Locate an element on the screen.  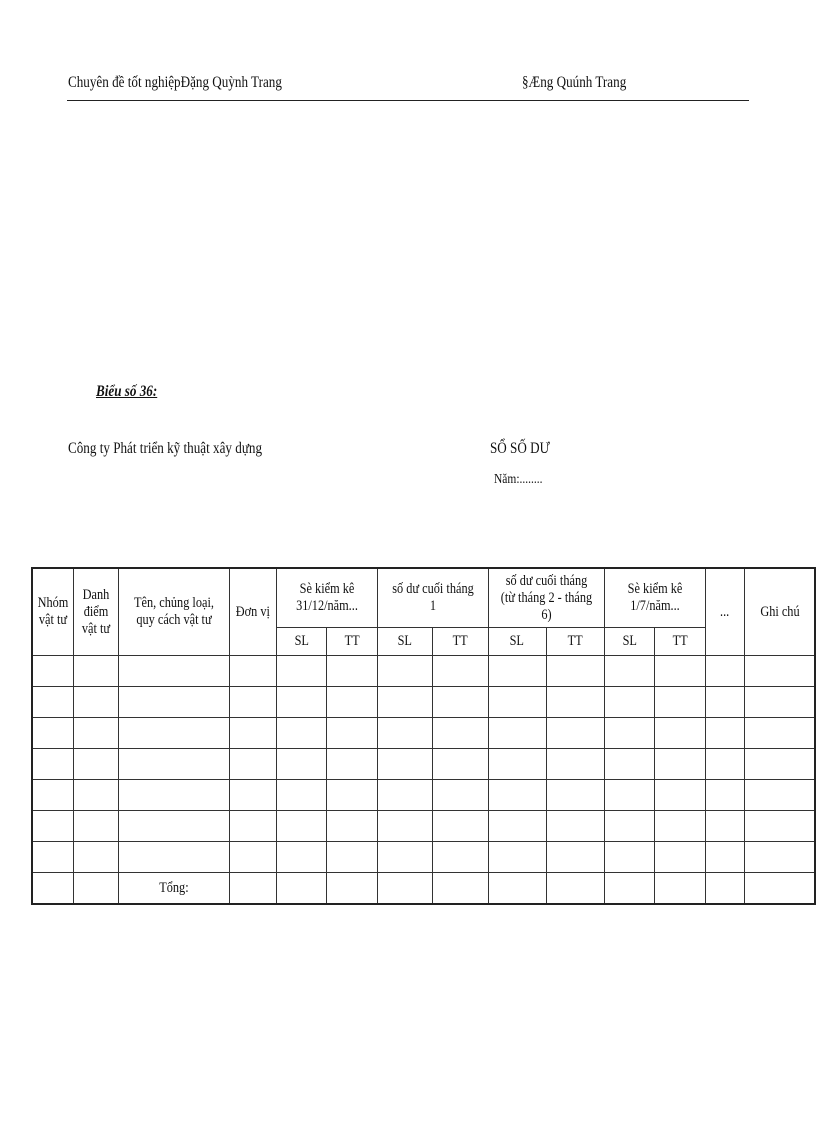
total-label: Tổng: is located at coordinates (173, 887).